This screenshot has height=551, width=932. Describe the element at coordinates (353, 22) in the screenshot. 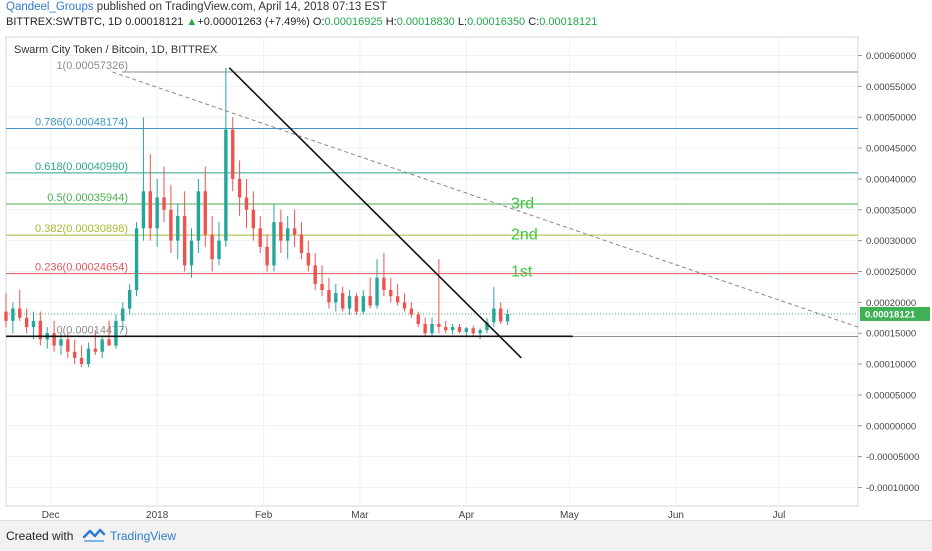

I see `open-value: 0.00016925` at that location.